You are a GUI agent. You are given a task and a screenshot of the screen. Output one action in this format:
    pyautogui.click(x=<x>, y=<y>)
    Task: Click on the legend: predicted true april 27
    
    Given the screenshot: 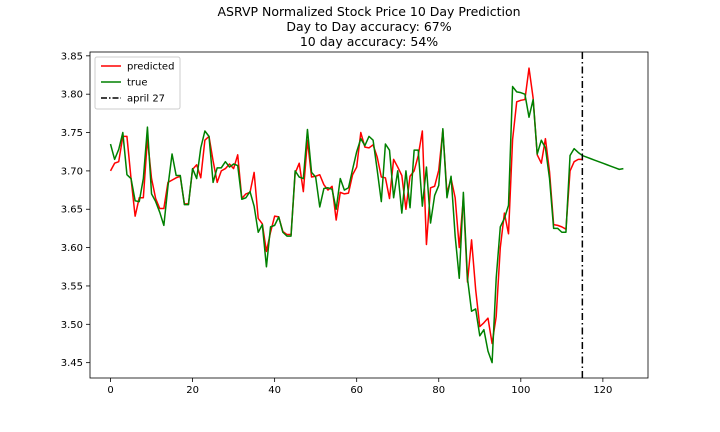 What is the action you would take?
    pyautogui.click(x=137, y=83)
    